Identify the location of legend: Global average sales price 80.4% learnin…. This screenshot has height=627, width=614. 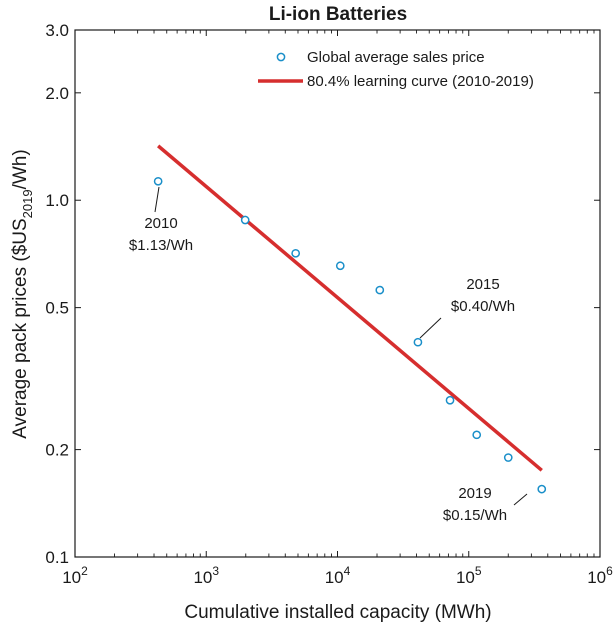
(396, 69).